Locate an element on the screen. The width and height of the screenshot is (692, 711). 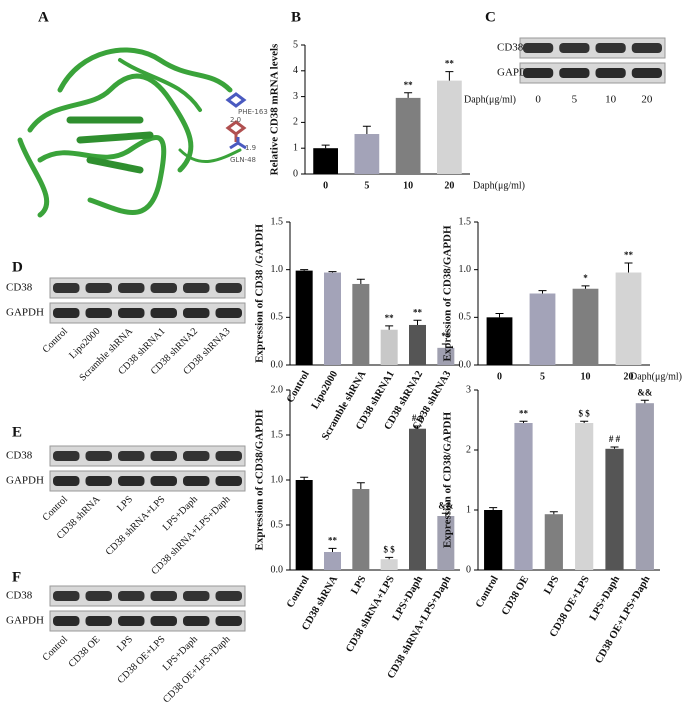
y-tick-label: 3 is located at coordinates (468, 389).